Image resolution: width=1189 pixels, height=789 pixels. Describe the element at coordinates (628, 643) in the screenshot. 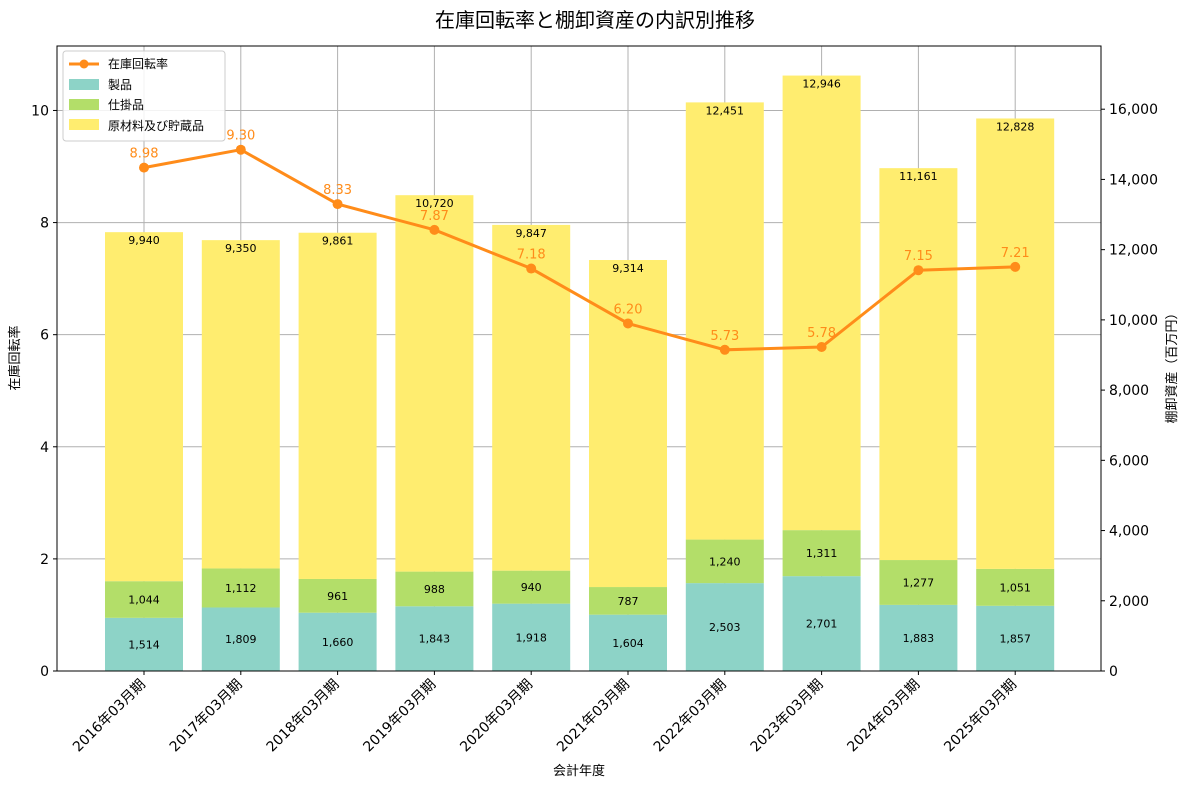

I see `bar-value-label: 1,604` at that location.